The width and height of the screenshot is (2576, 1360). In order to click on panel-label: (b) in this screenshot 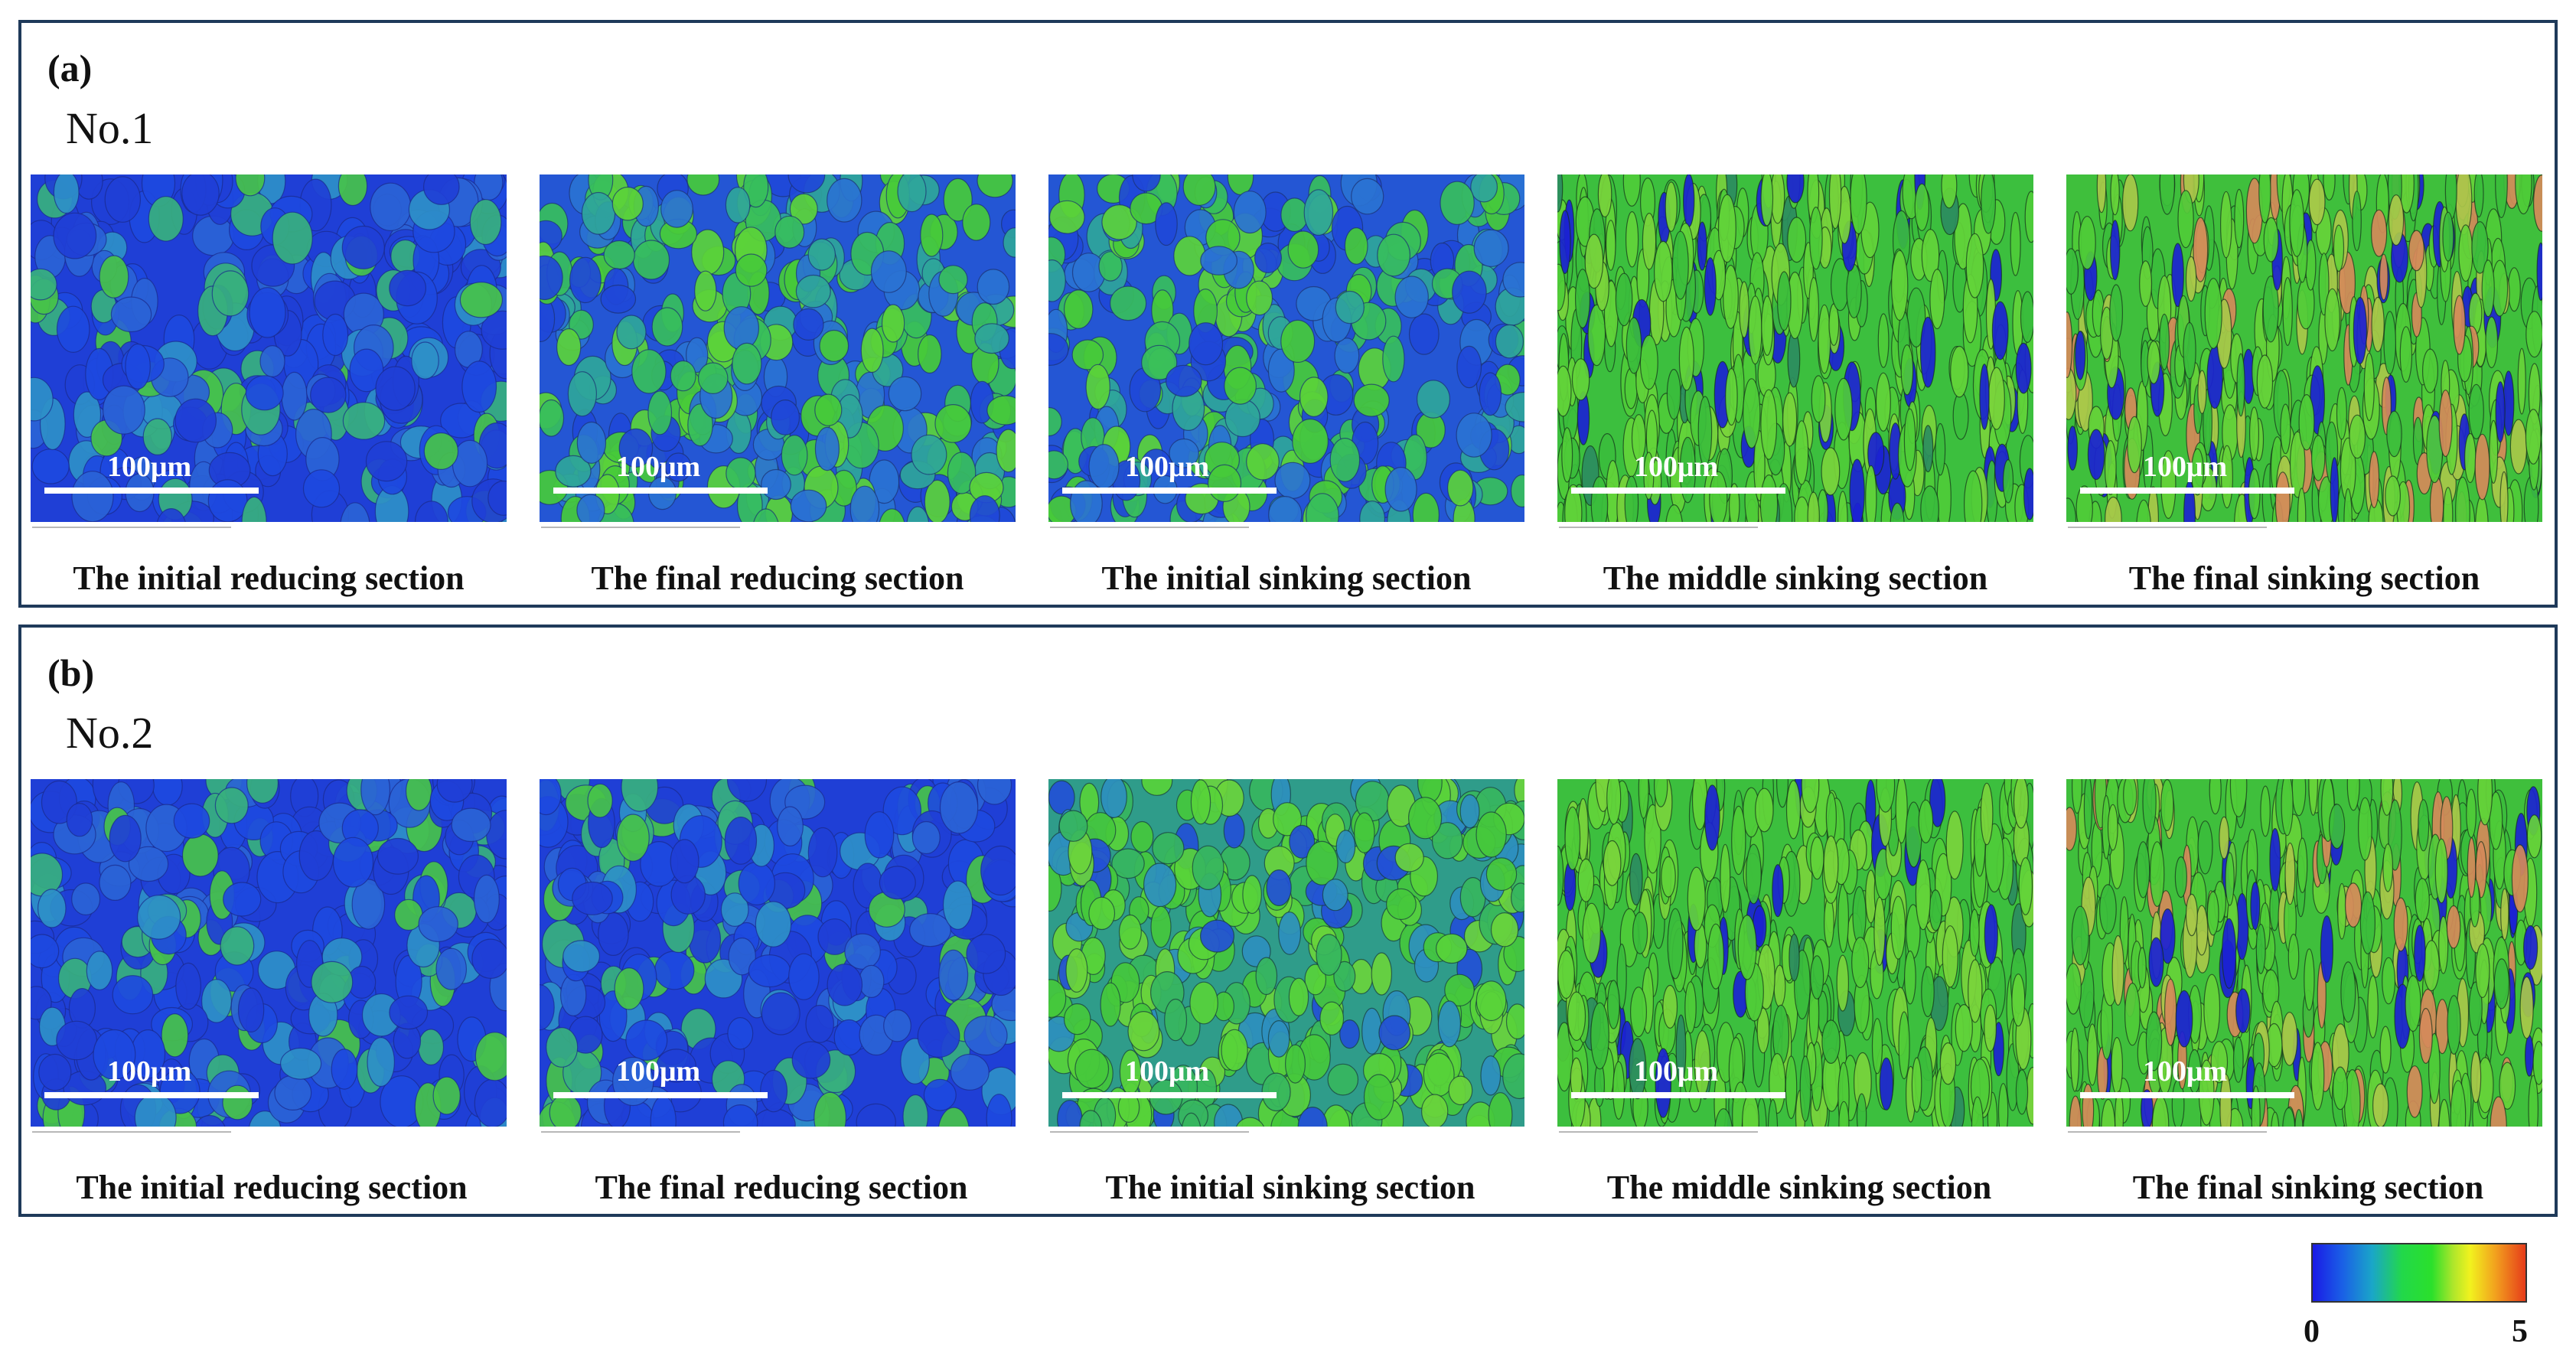, I will do `click(71, 672)`.